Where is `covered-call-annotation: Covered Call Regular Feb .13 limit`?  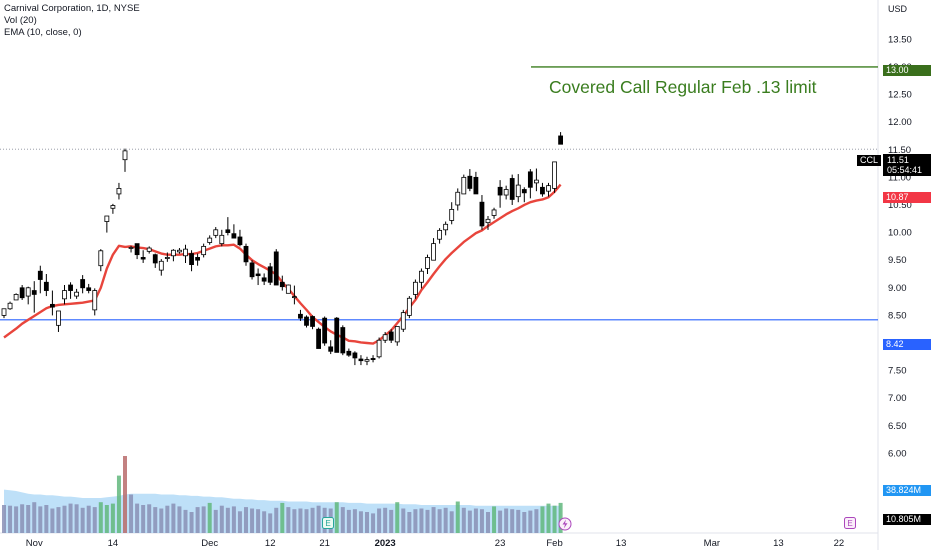
covered-call-annotation: Covered Call Regular Feb .13 limit is located at coordinates (683, 87).